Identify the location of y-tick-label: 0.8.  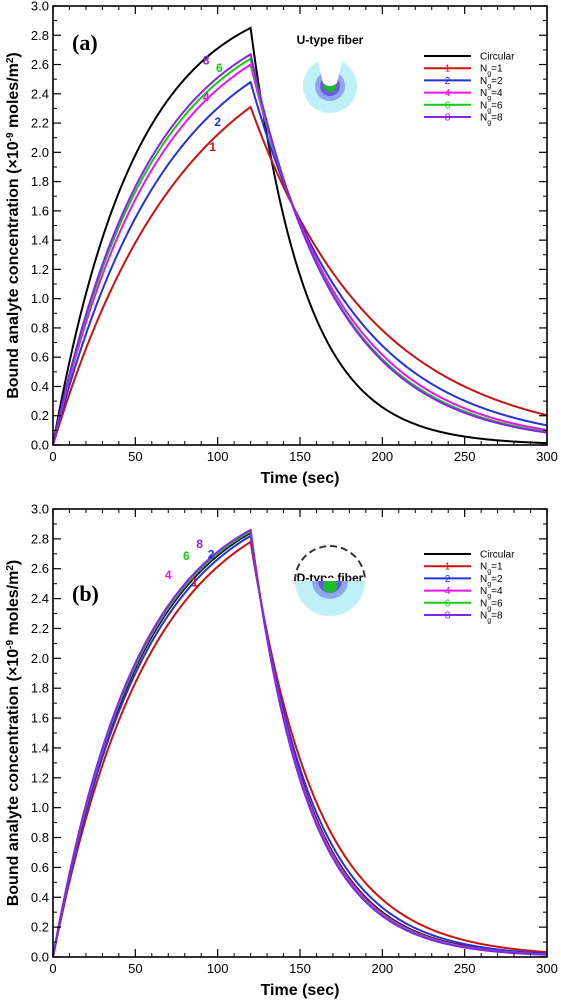
(40, 327).